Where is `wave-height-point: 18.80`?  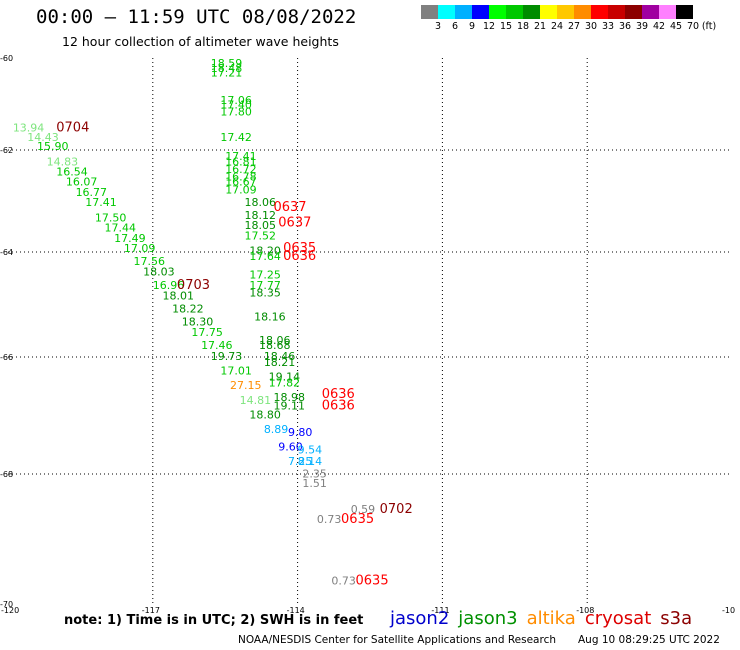 wave-height-point: 18.80 is located at coordinates (264, 414).